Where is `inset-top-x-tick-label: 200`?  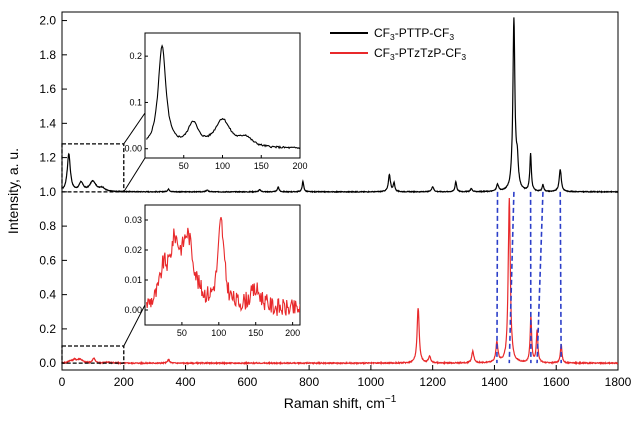
inset-top-x-tick-label: 200 is located at coordinates (299, 166).